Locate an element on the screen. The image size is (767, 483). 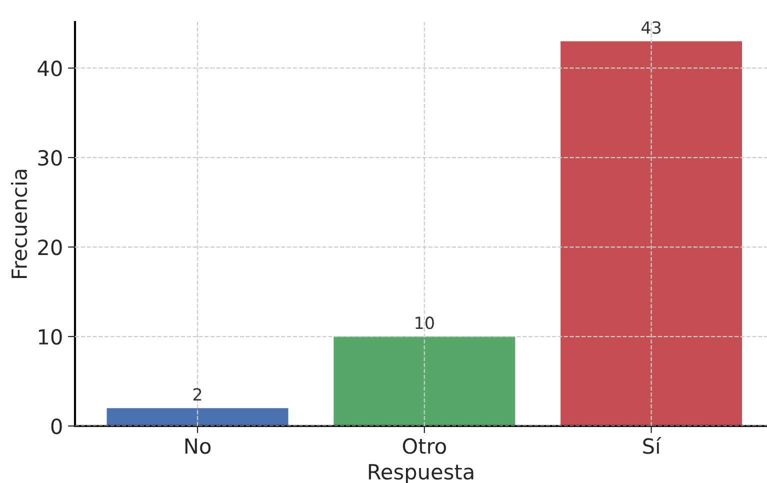
y-tick-label: 20 is located at coordinates (50, 247).